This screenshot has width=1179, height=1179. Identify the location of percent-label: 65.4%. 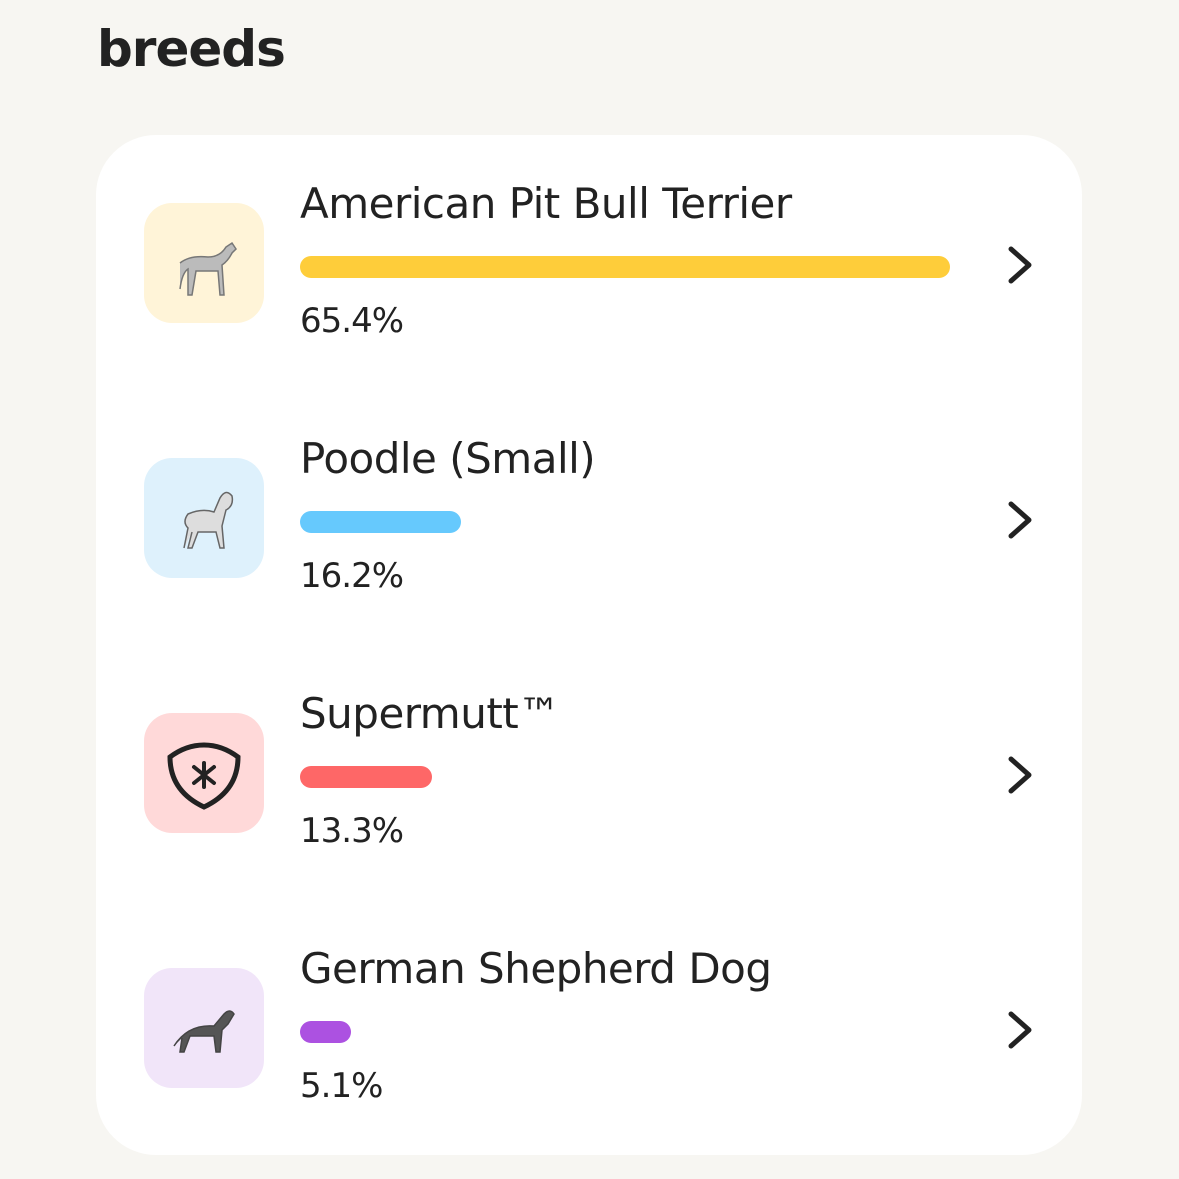
(352, 321).